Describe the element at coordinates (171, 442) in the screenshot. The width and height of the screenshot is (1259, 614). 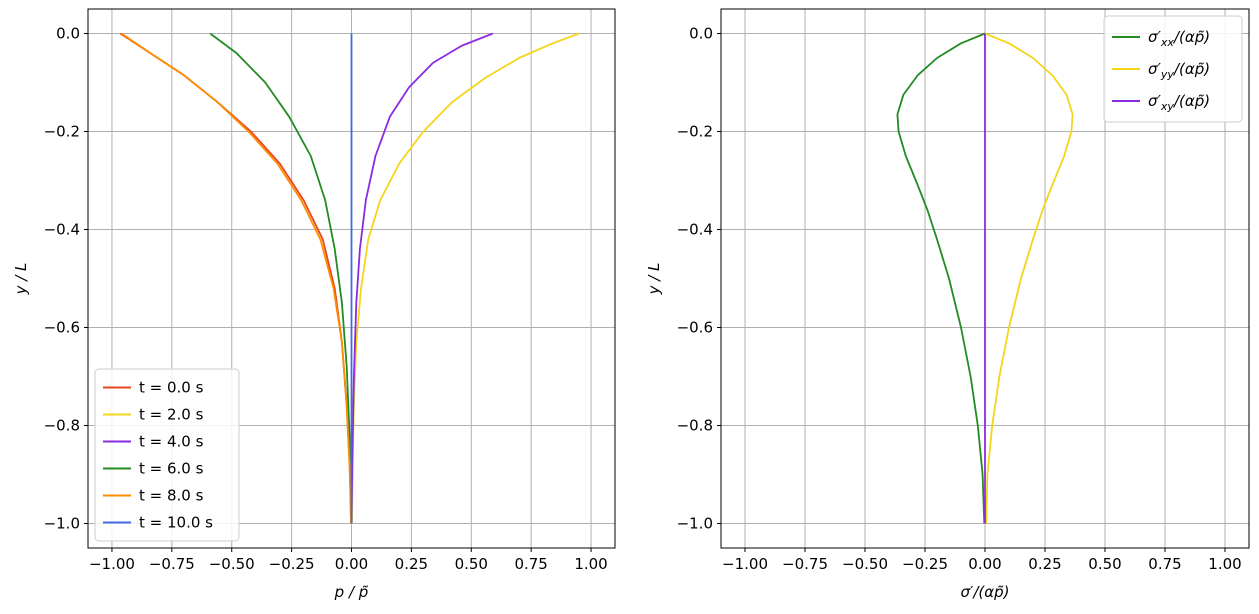
I see `left-legend-label: t = 4.0 s` at that location.